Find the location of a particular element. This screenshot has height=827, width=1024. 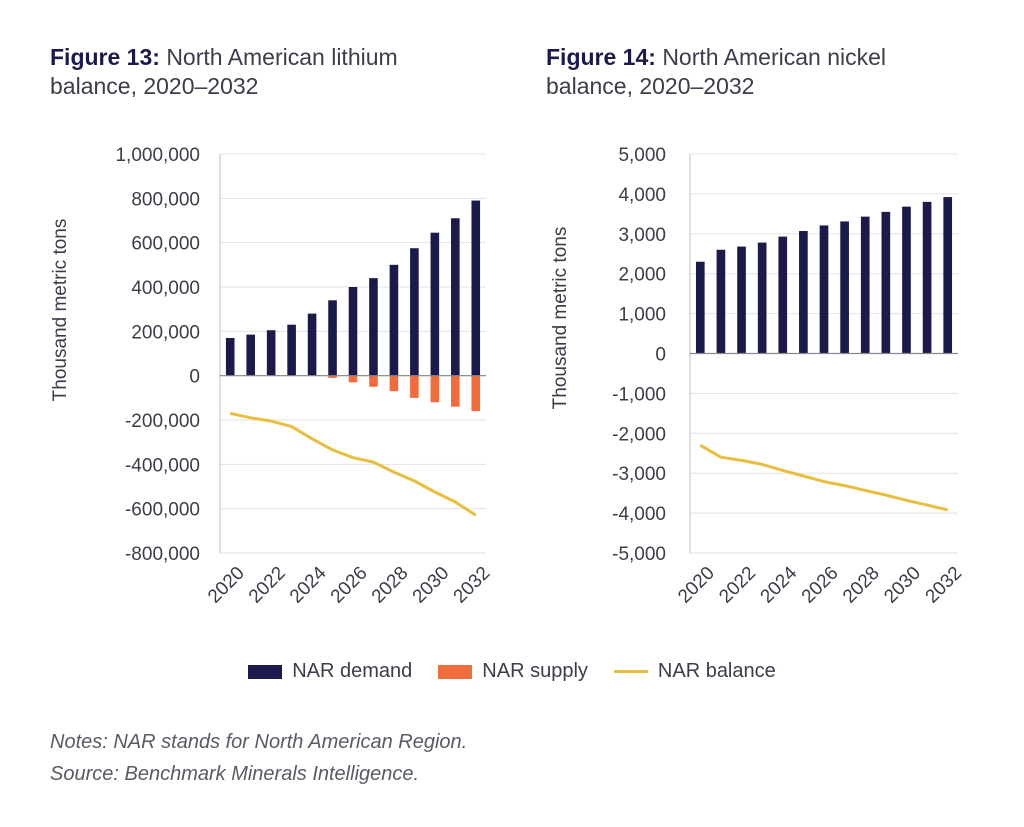

nickel-y-tick-label: 3,000 is located at coordinates (642, 235).